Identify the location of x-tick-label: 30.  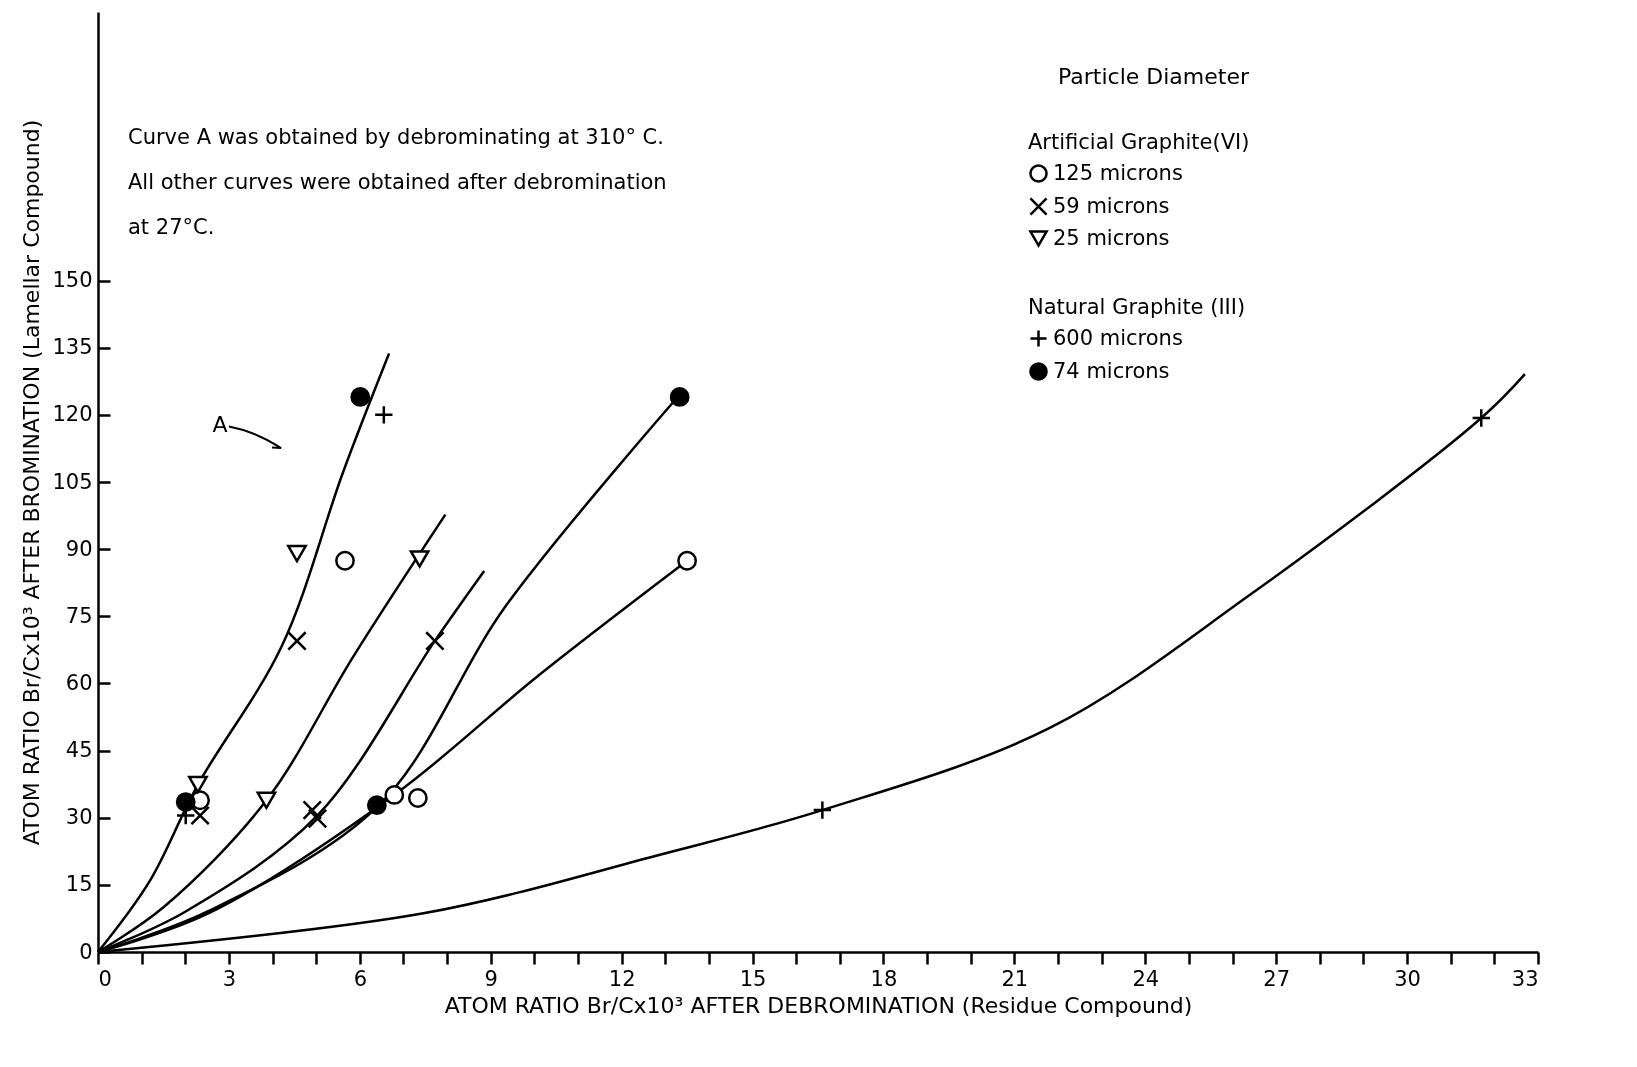
(1407, 978).